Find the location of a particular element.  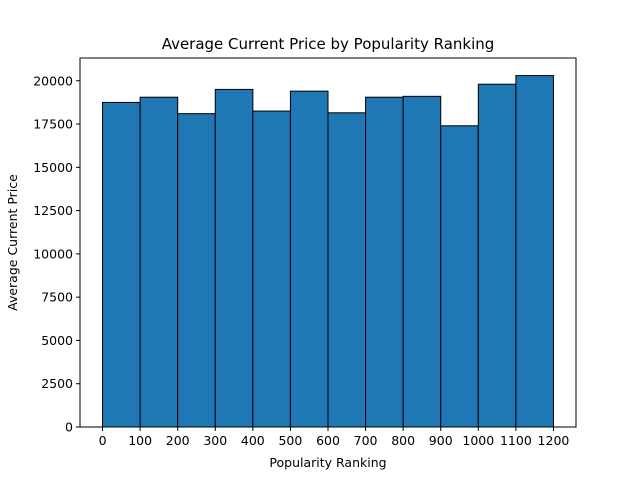

x-tick-label: 300 is located at coordinates (215, 440).